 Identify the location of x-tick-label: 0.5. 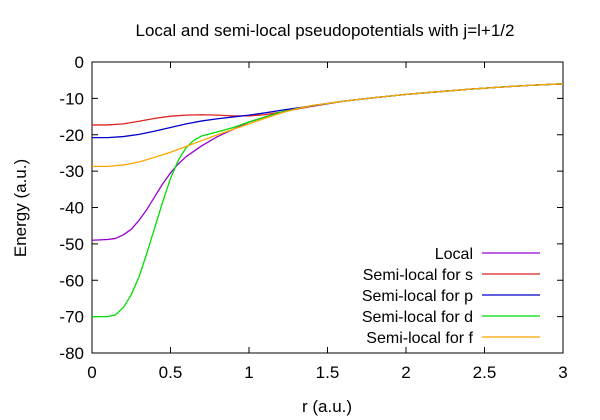
(171, 372).